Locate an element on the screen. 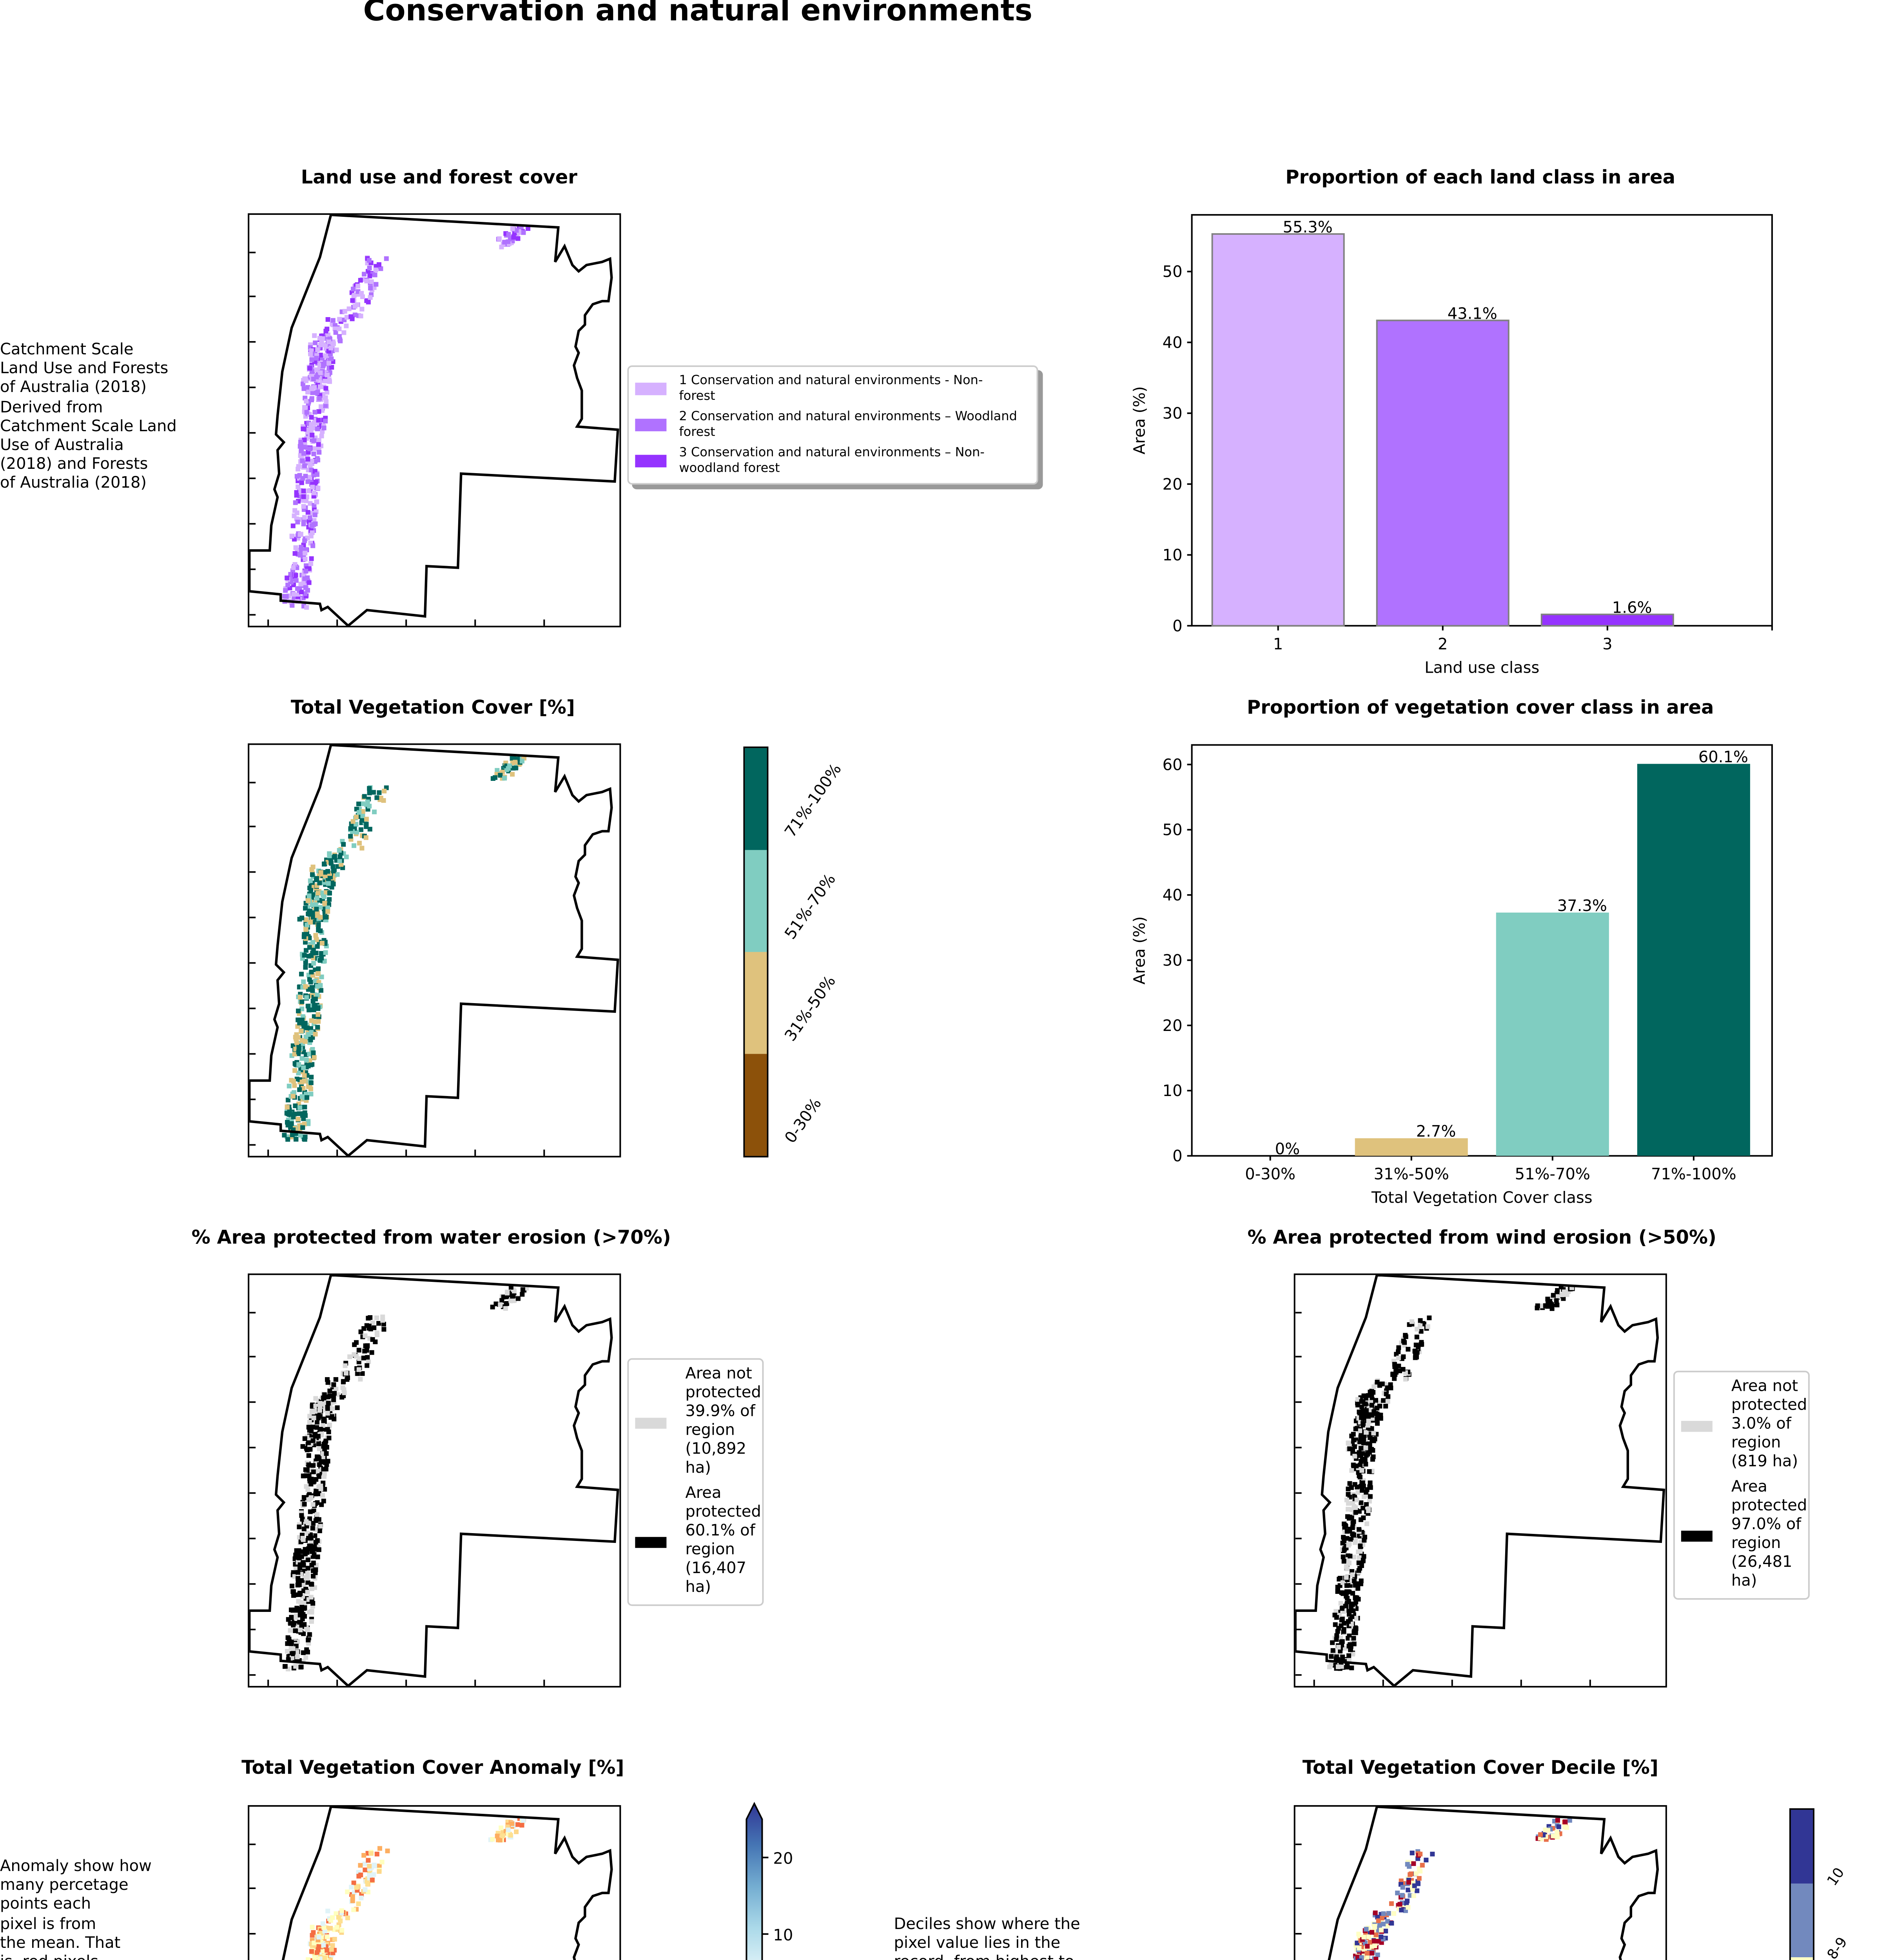  water-map-canvas is located at coordinates (434, 1480).